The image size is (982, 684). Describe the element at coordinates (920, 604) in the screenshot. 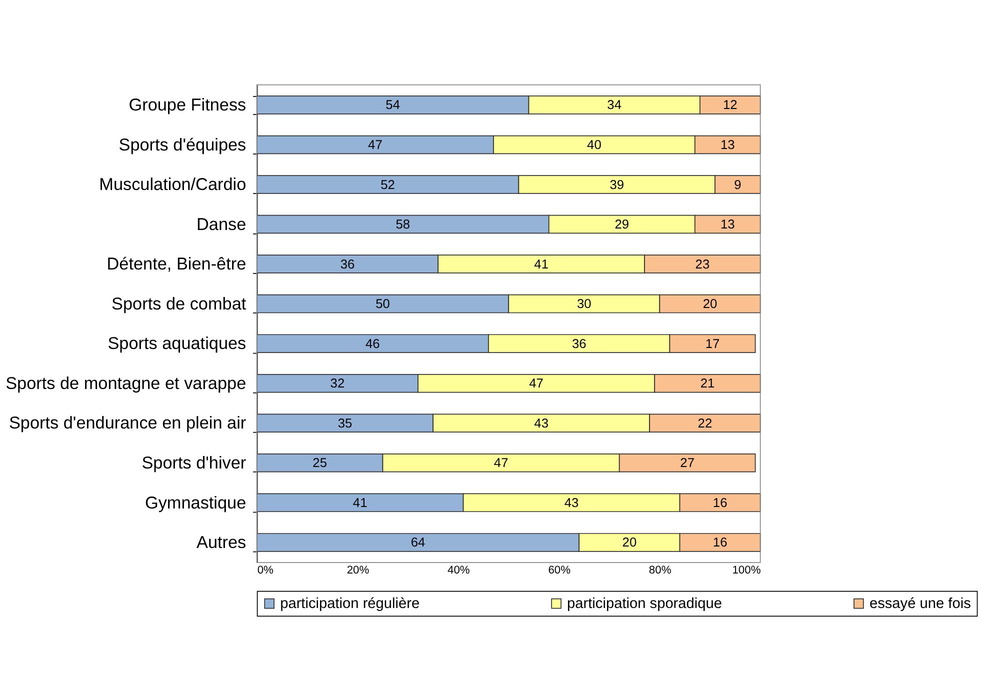

I see `legend-label: essayé une fois` at that location.